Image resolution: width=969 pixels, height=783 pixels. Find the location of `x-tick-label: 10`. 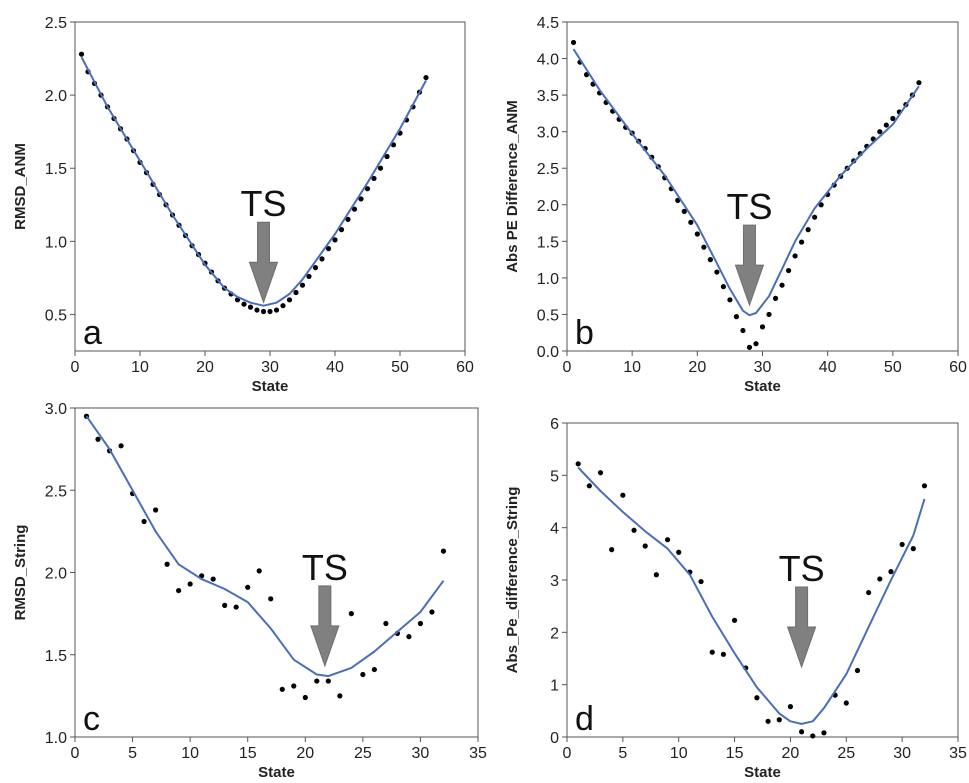

x-tick-label: 10 is located at coordinates (632, 367).